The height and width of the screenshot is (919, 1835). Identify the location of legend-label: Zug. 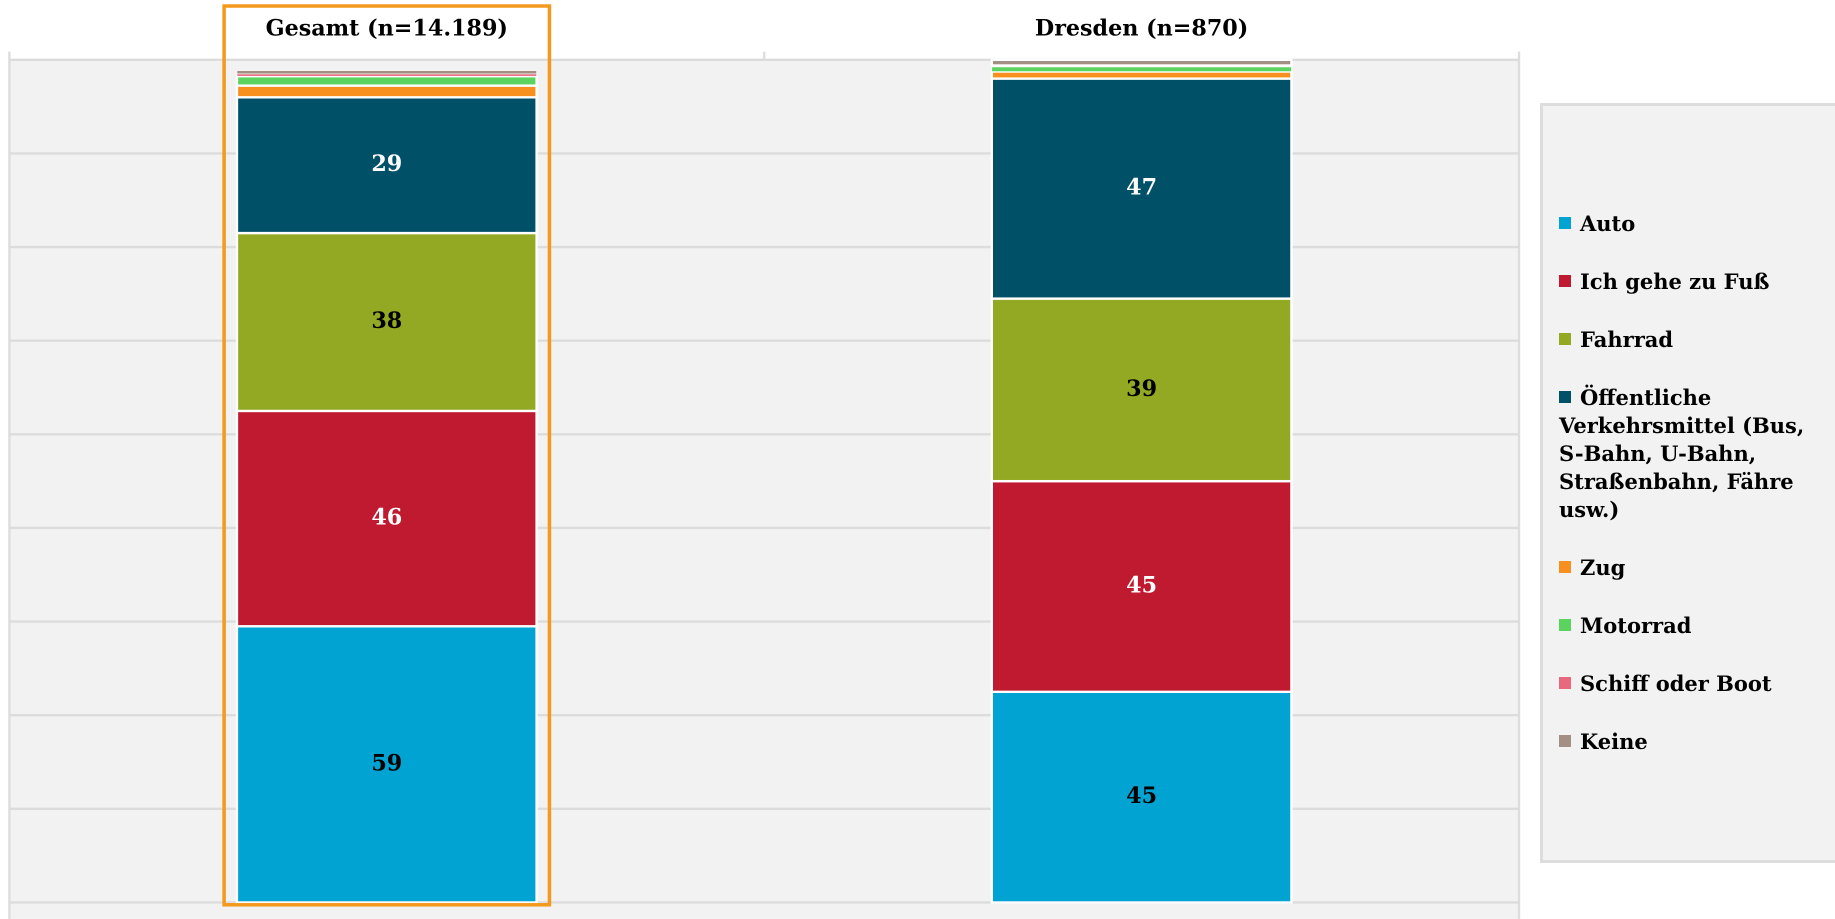
(1603, 567).